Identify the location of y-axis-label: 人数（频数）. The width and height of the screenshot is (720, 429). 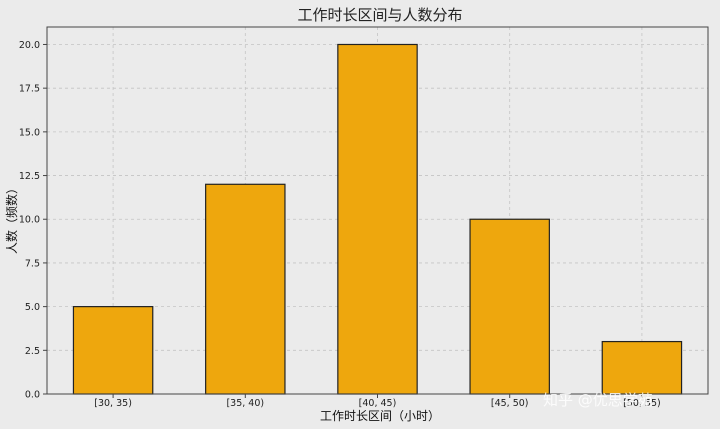
(11, 218).